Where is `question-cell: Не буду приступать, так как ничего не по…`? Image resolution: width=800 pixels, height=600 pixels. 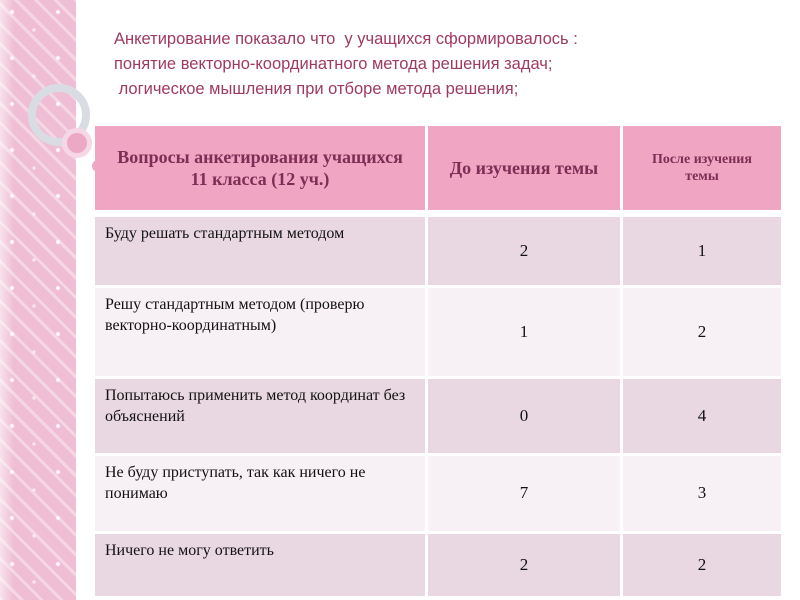
question-cell: Не буду приступать, так как ничего не по… is located at coordinates (260, 493).